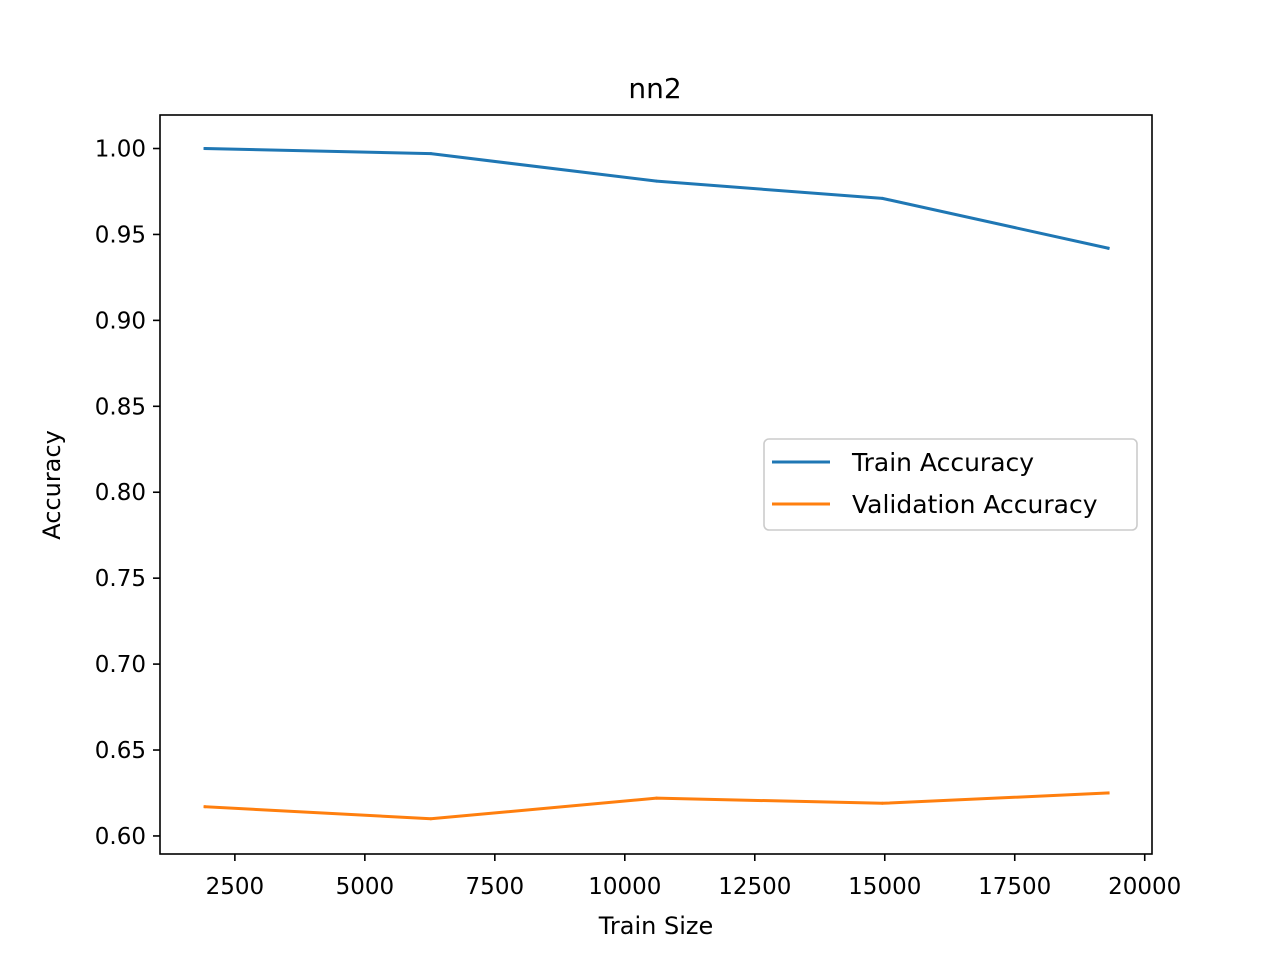 The image size is (1280, 960). What do you see at coordinates (120, 150) in the screenshot?
I see `y-tick-label: 1.00` at bounding box center [120, 150].